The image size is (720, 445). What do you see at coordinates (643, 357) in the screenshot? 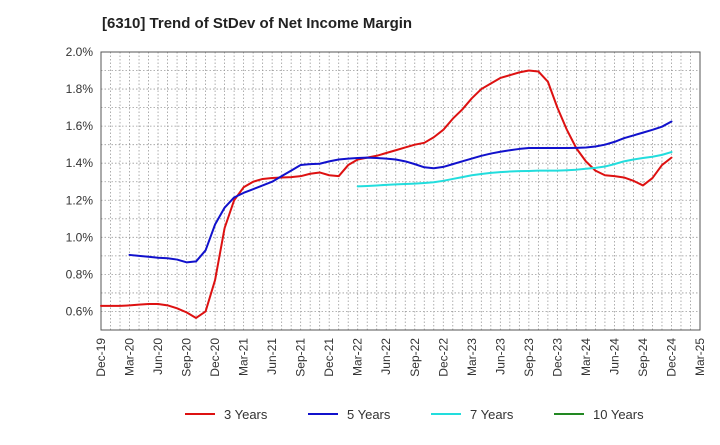
I see `x-tick-label: Sep-24` at bounding box center [643, 357].